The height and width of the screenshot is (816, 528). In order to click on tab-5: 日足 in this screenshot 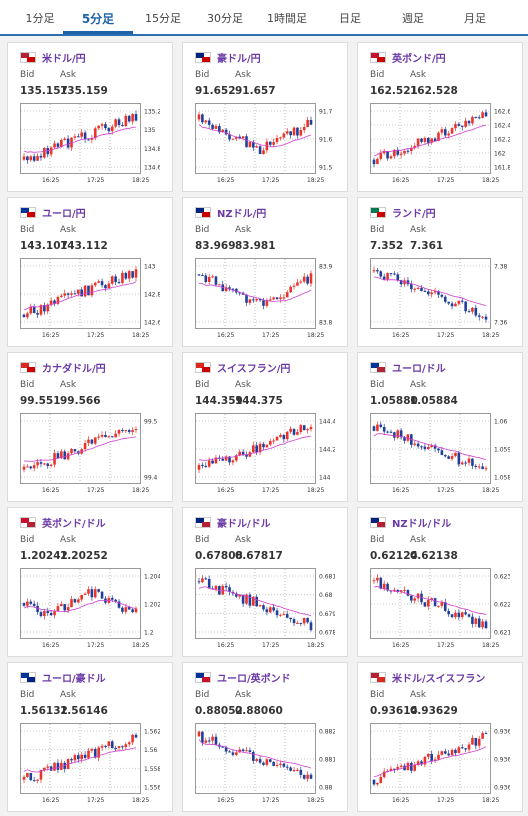, I will do `click(350, 18)`.